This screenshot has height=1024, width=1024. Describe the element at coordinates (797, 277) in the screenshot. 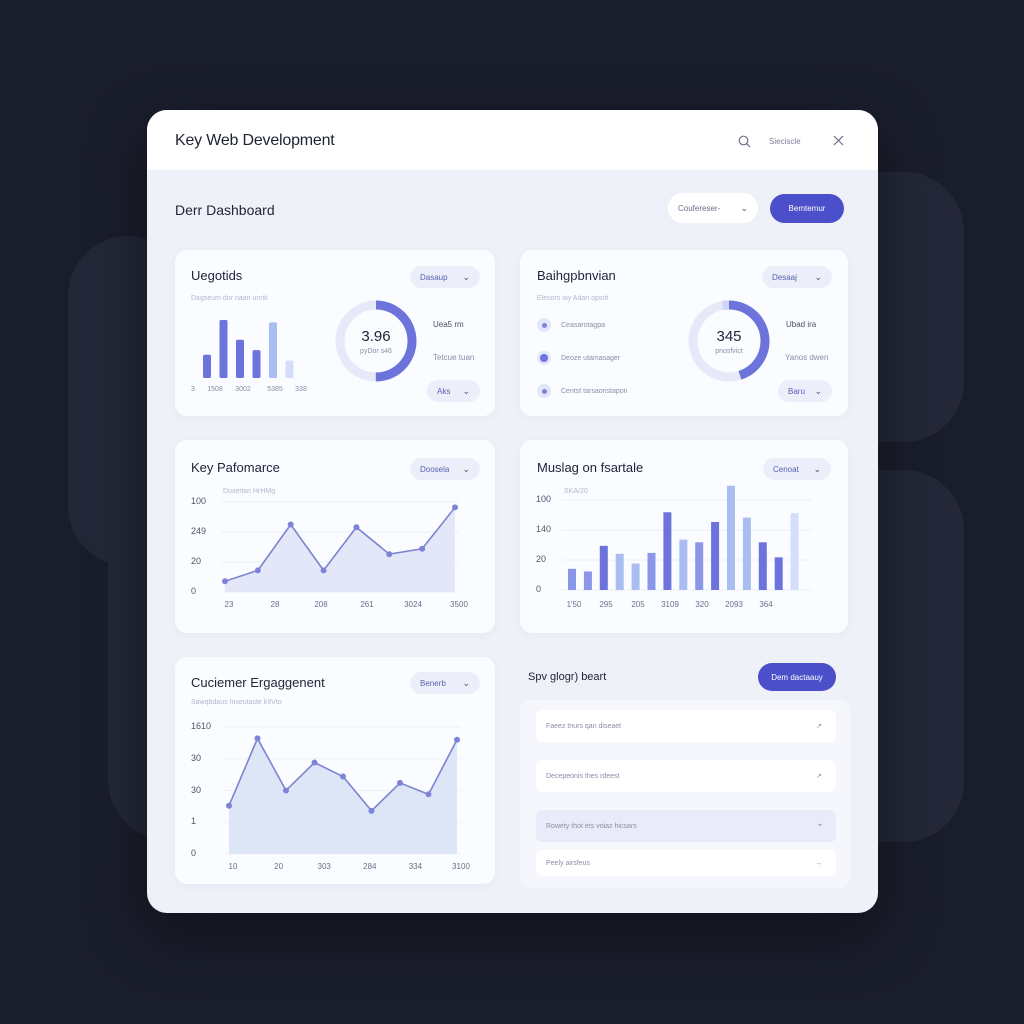

I see `panel-dropdown: Desaaj ⌄` at that location.